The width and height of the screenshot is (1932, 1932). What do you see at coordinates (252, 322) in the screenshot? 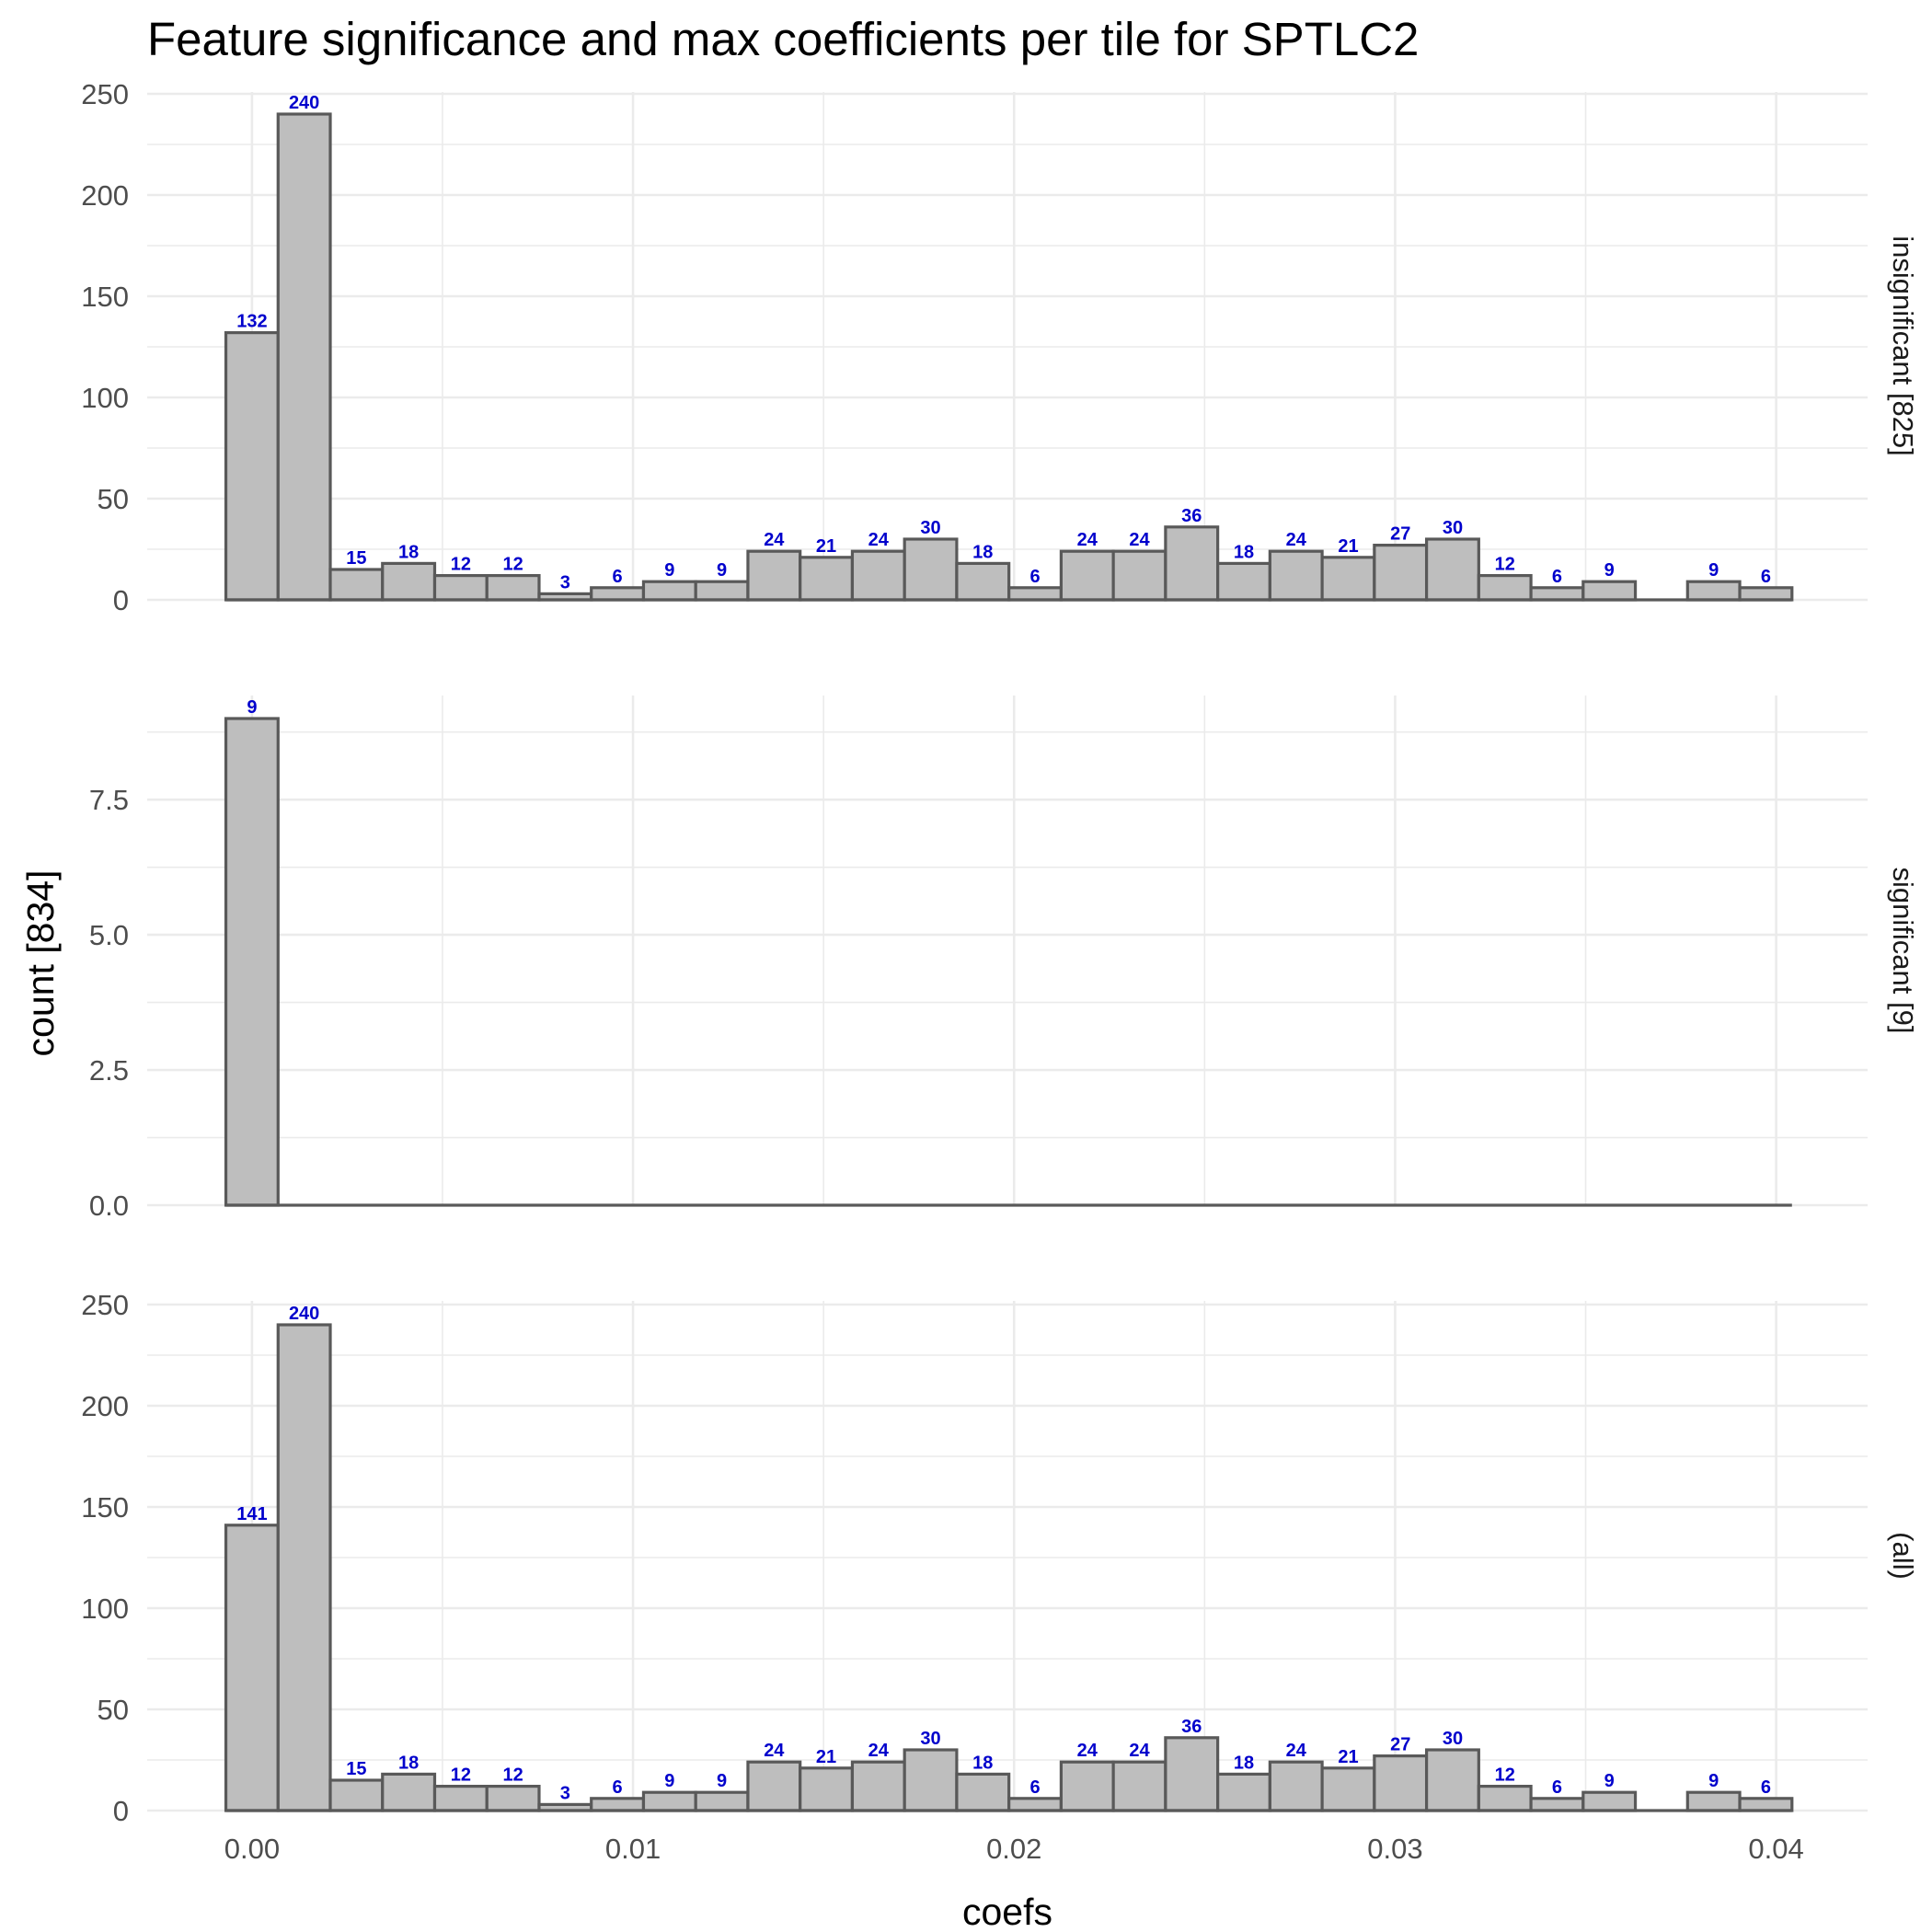
I see `bar-value-label: 132` at bounding box center [252, 322].